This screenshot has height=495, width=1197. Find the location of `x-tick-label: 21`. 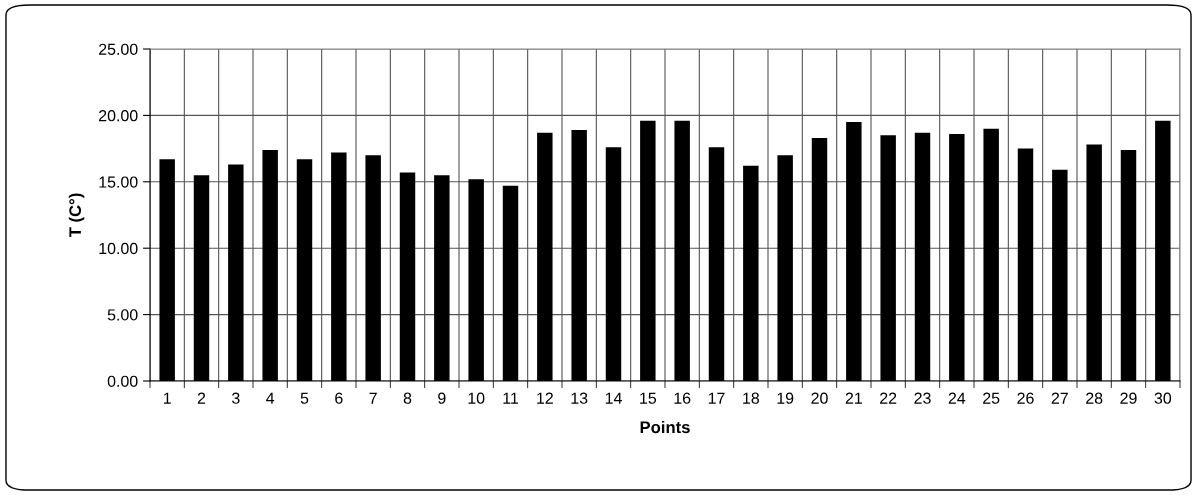

x-tick-label: 21 is located at coordinates (853, 398).